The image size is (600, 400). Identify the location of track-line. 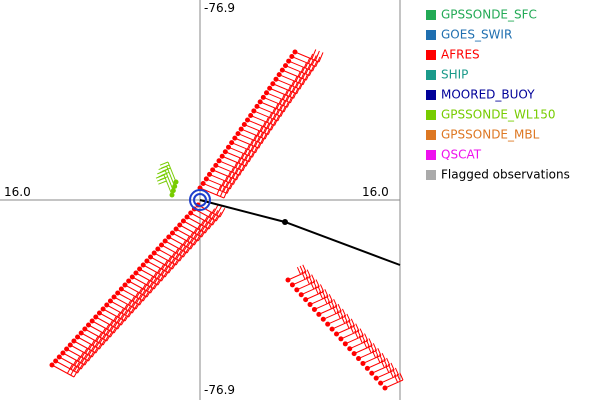
(300, 232).